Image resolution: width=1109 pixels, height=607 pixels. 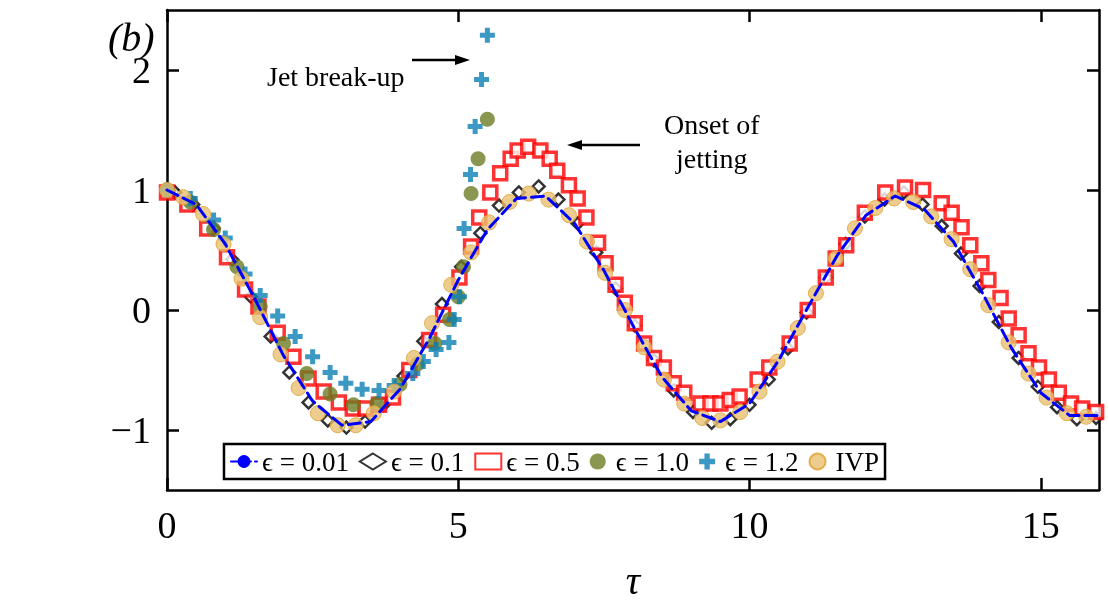 I want to click on y-tick-label: 0, so click(x=141, y=310).